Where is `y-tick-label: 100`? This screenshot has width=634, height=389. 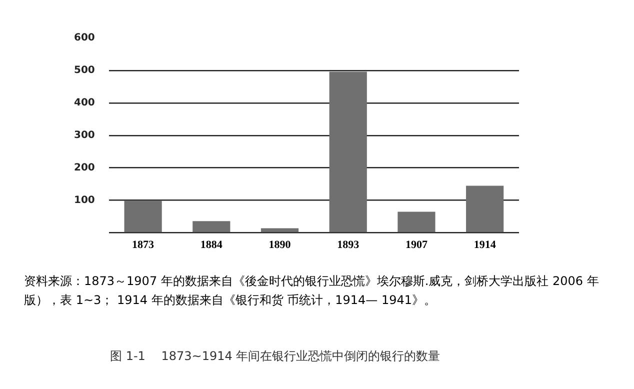
y-tick-label: 100 is located at coordinates (84, 200).